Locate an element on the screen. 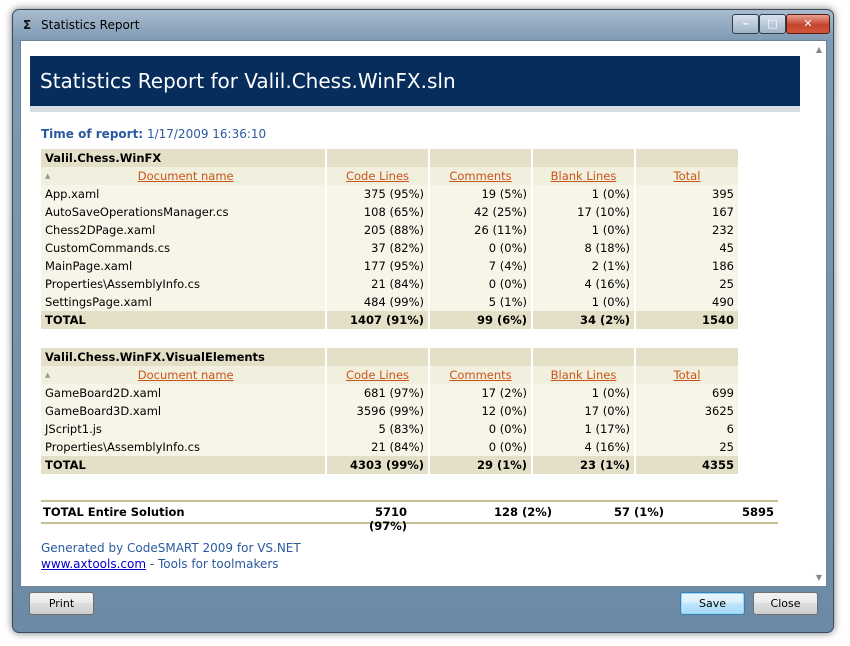 The image size is (850, 646). value-cell: 395 is located at coordinates (686, 194).